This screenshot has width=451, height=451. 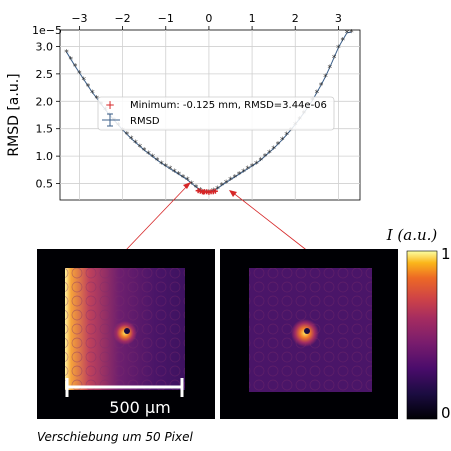 What do you see at coordinates (145, 121) in the screenshot?
I see `legend-entry-rmsd: RMSD` at bounding box center [145, 121].